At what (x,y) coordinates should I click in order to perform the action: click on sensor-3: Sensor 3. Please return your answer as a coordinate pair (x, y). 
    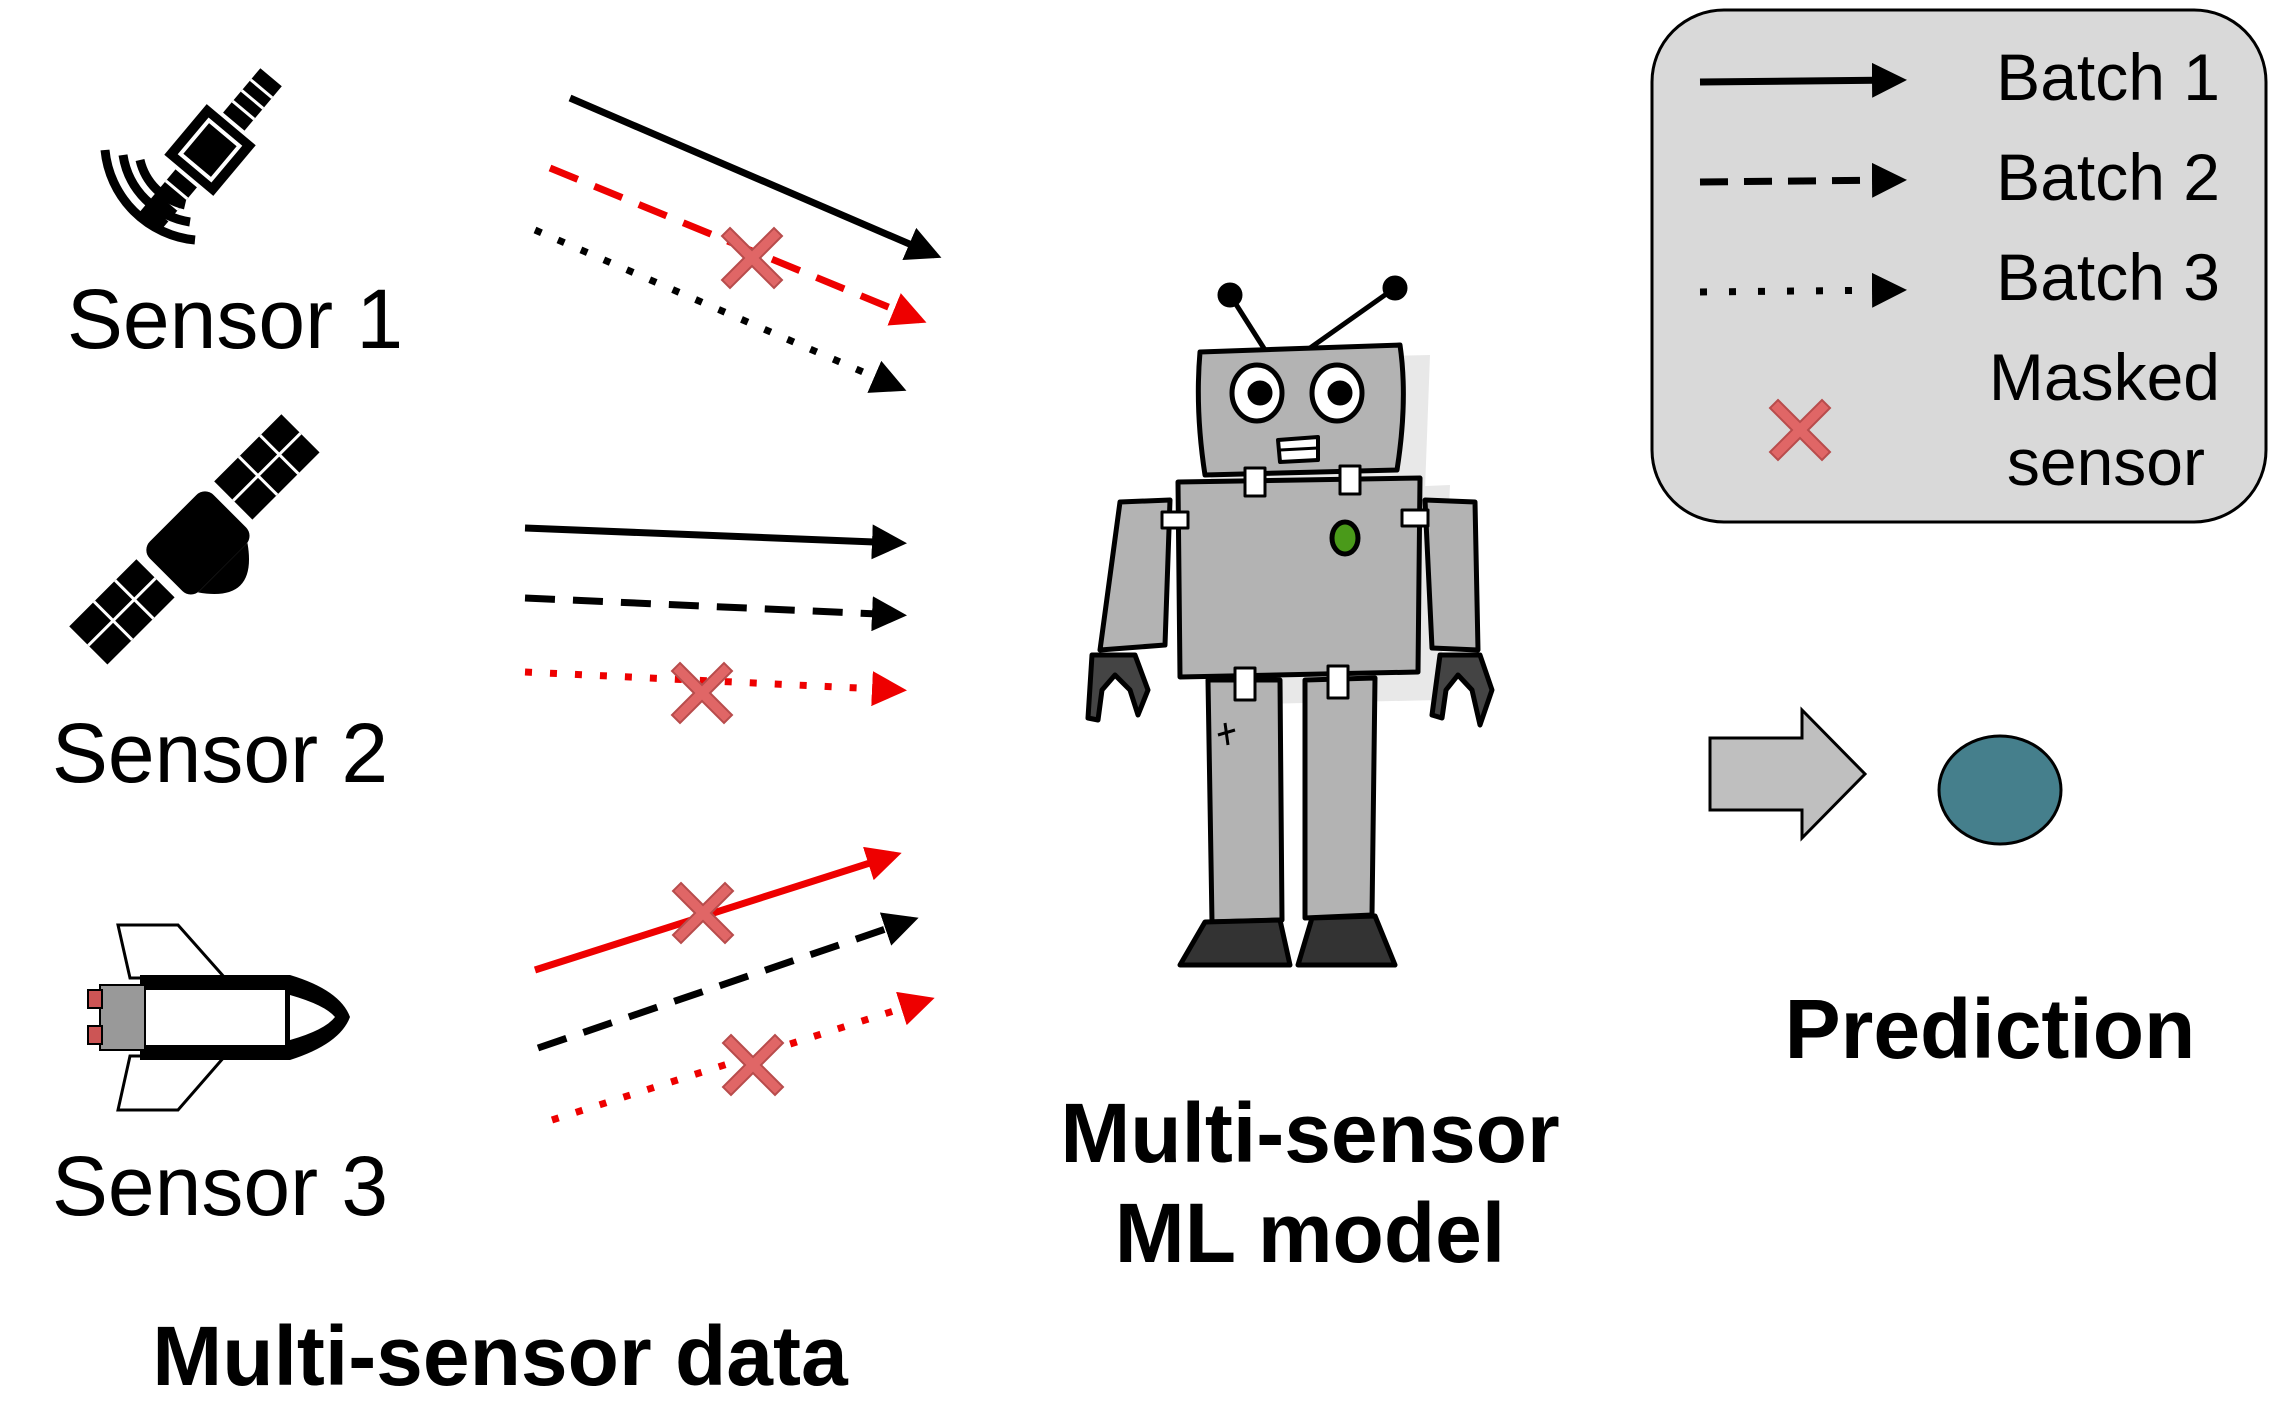
    Looking at the image, I should click on (220, 1078).